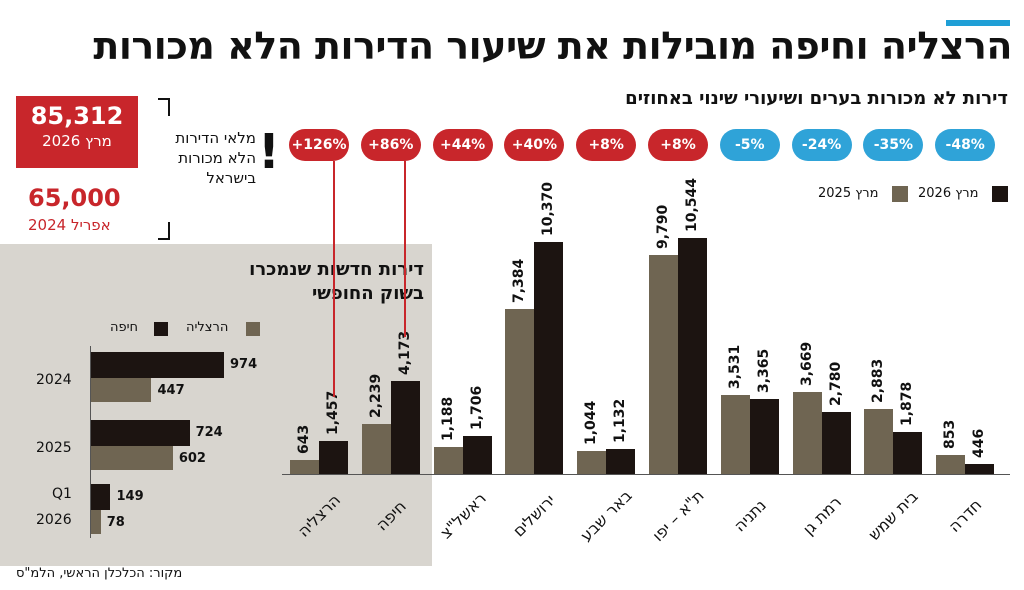  What do you see at coordinates (74, 198) in the screenshot?
I see `previous-stock-value: 65,000` at bounding box center [74, 198].